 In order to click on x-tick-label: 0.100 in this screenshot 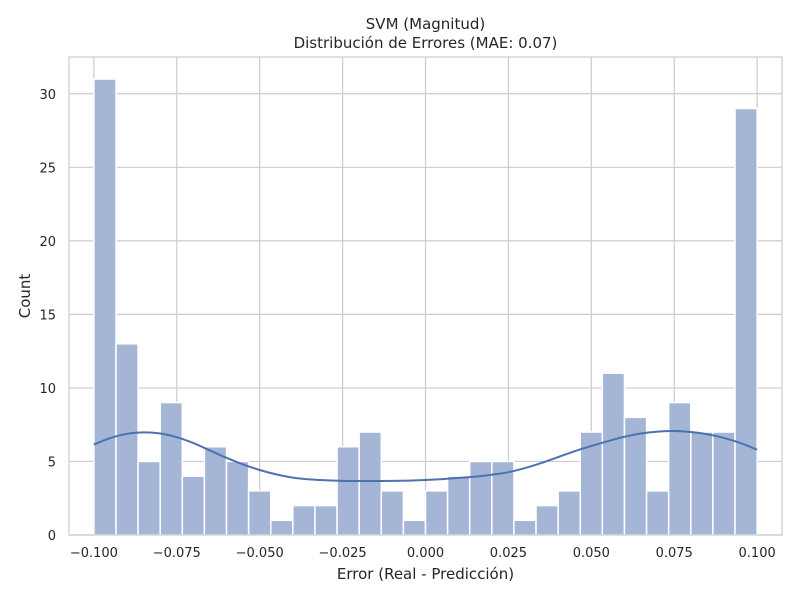, I will do `click(757, 553)`.